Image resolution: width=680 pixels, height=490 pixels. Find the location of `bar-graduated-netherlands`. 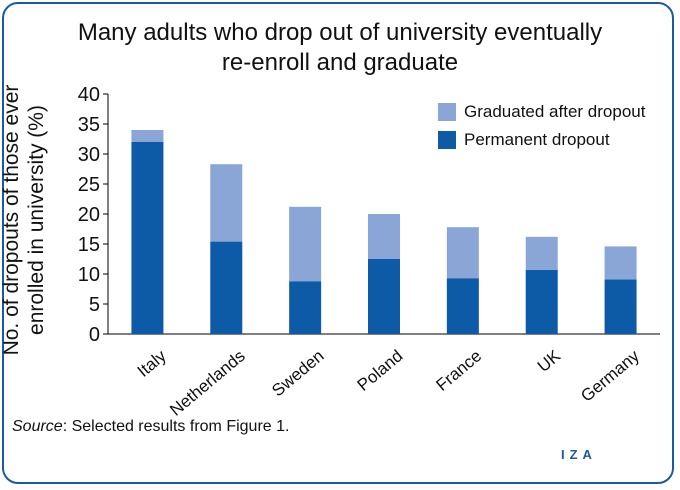

bar-graduated-netherlands is located at coordinates (226, 203).